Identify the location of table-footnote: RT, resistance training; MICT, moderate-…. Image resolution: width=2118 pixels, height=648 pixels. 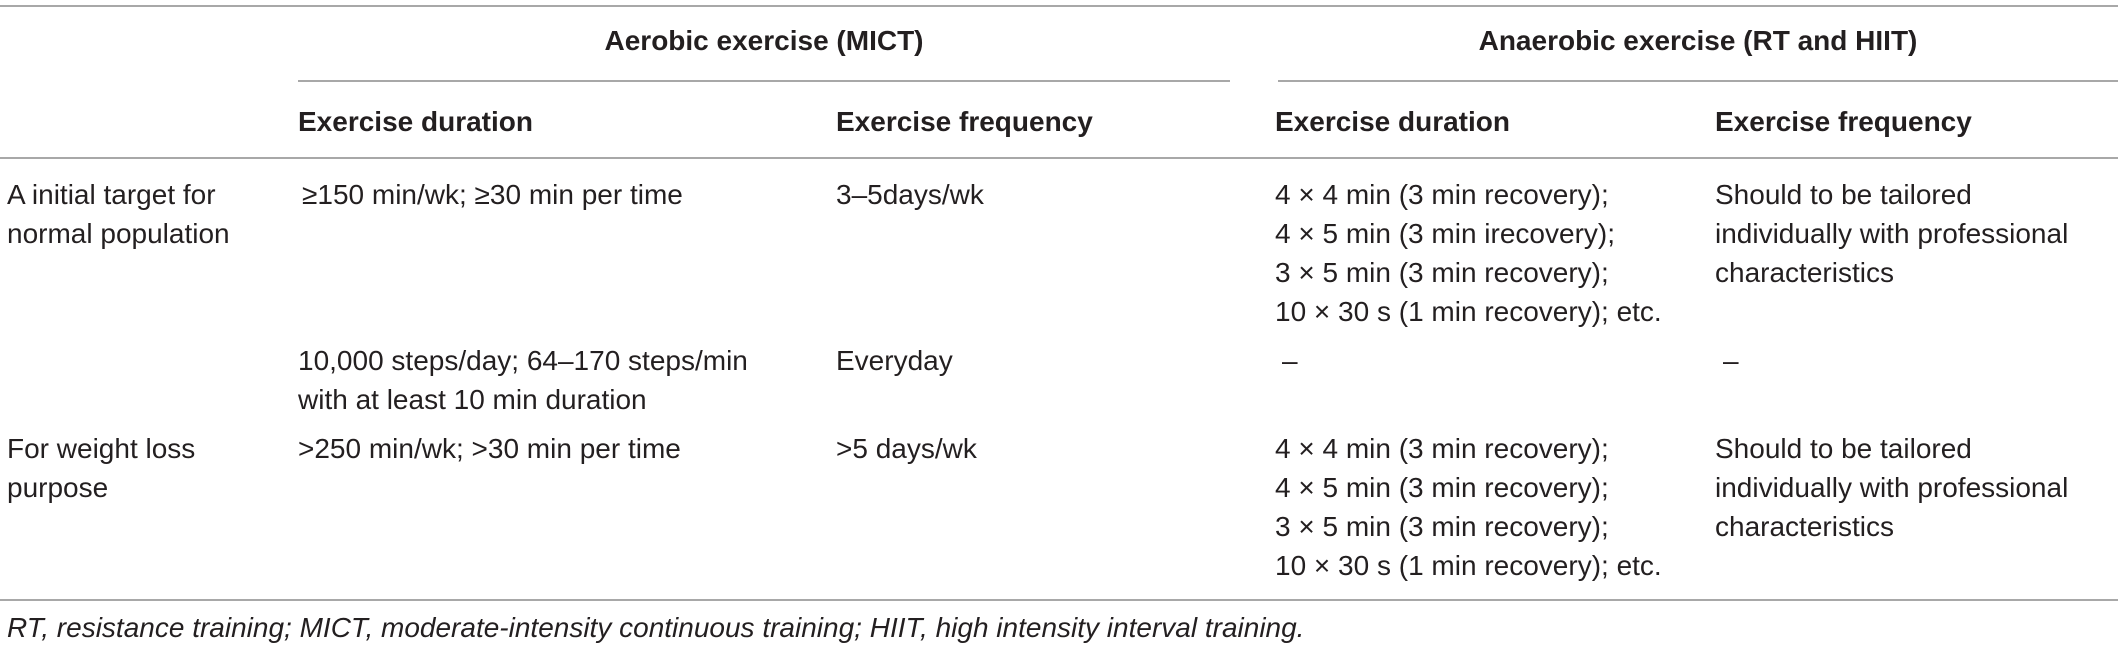
(656, 627).